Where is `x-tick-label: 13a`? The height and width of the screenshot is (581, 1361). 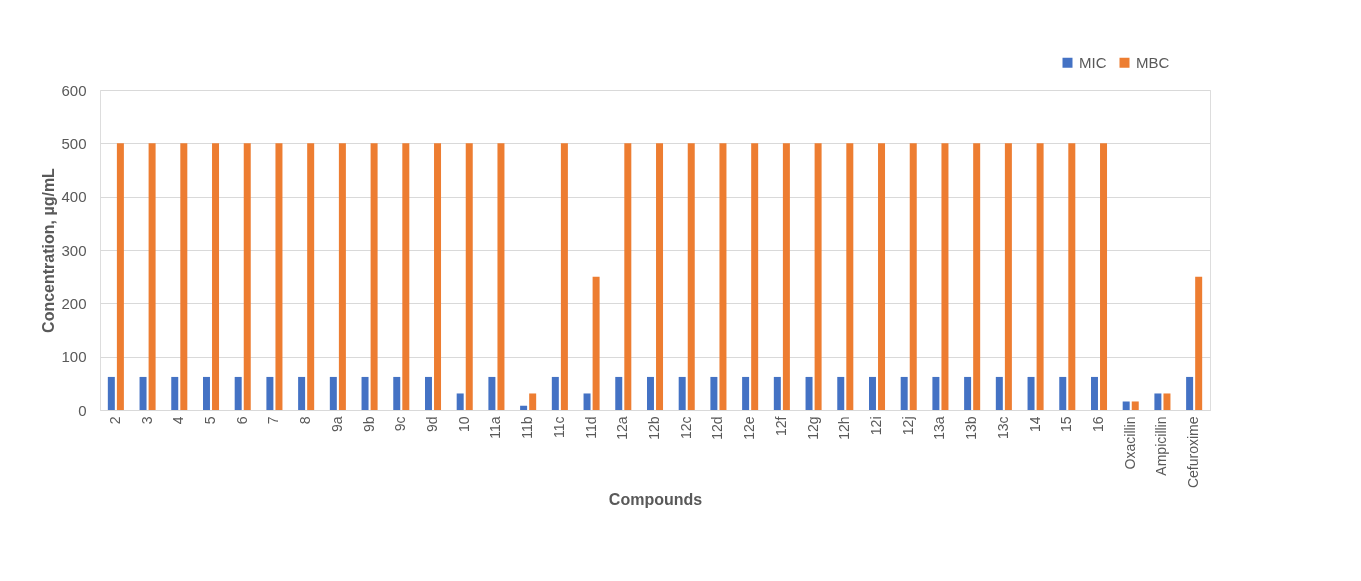
x-tick-label: 13a is located at coordinates (939, 428).